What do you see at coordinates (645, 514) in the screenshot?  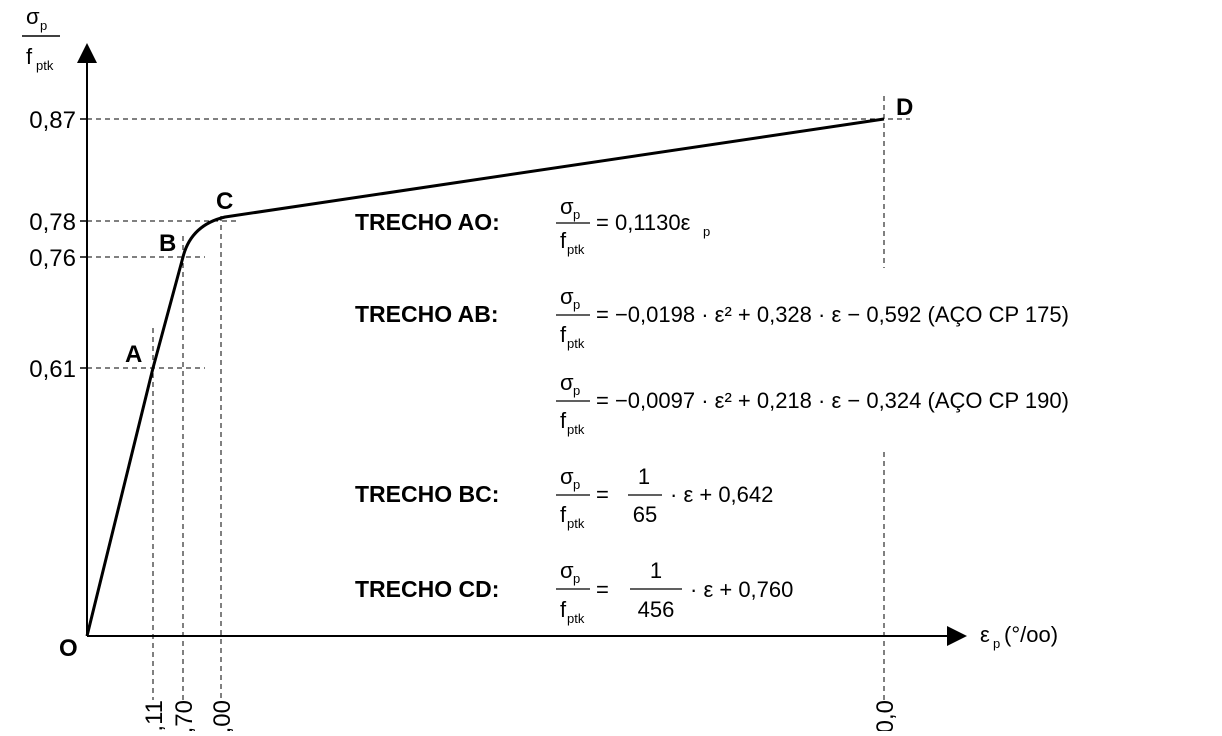 I see `eq-bc-den: 65` at bounding box center [645, 514].